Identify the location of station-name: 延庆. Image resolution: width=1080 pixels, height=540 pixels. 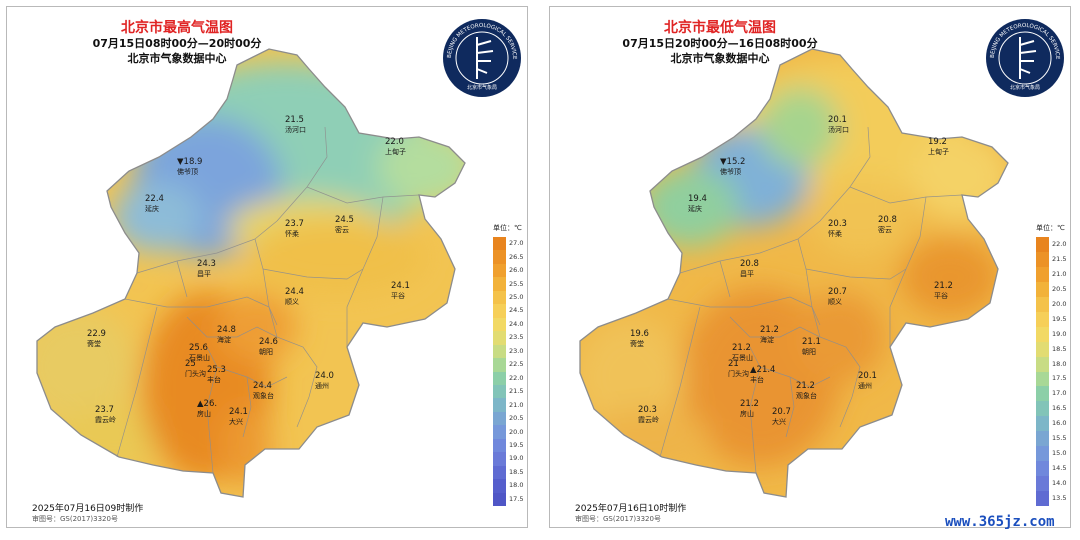
(152, 209).